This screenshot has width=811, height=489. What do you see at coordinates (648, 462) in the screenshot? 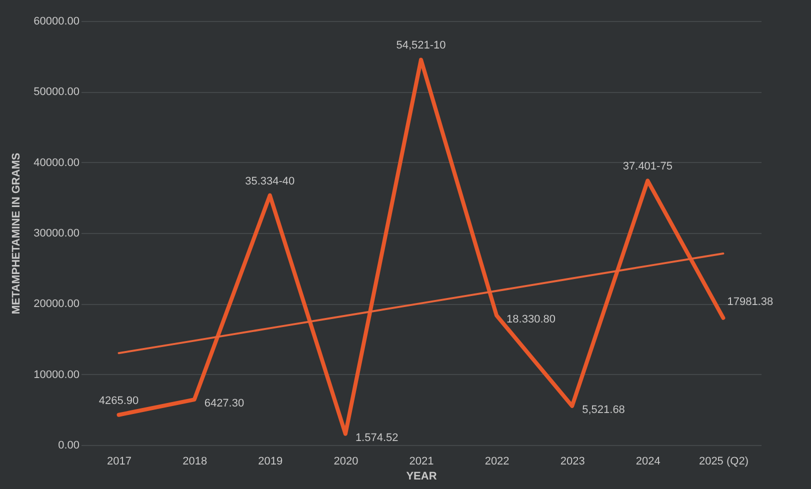
I see `x-tick-label: 2024` at bounding box center [648, 462].